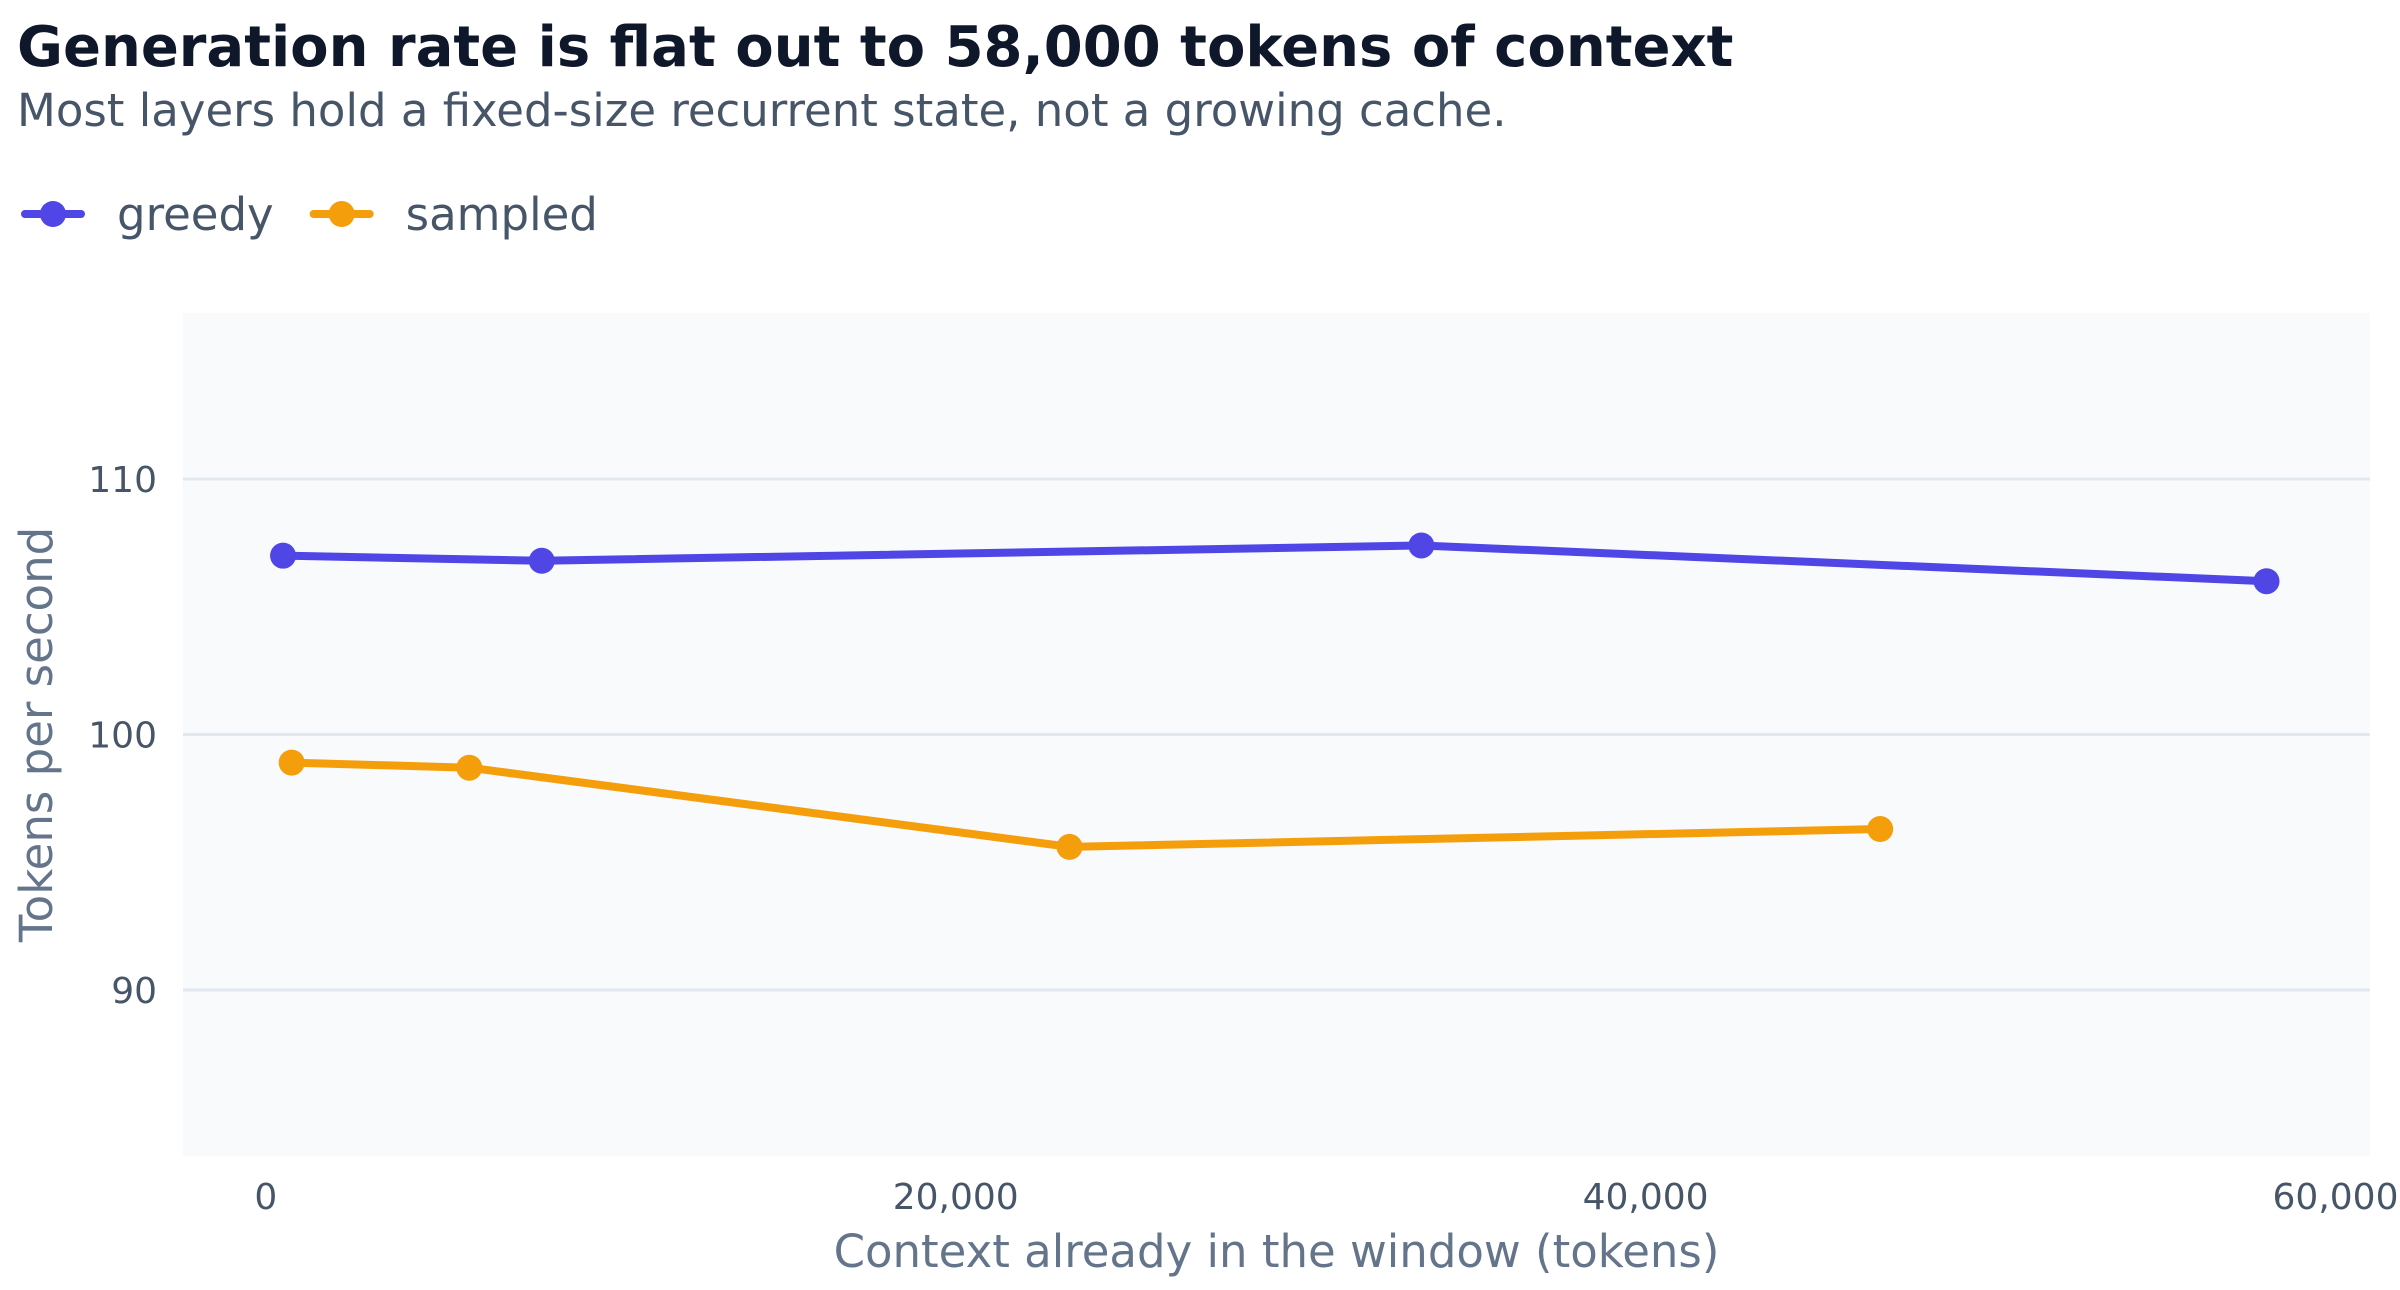 The height and width of the screenshot is (1290, 2400). I want to click on x-tick-label: 20,000, so click(956, 1197).